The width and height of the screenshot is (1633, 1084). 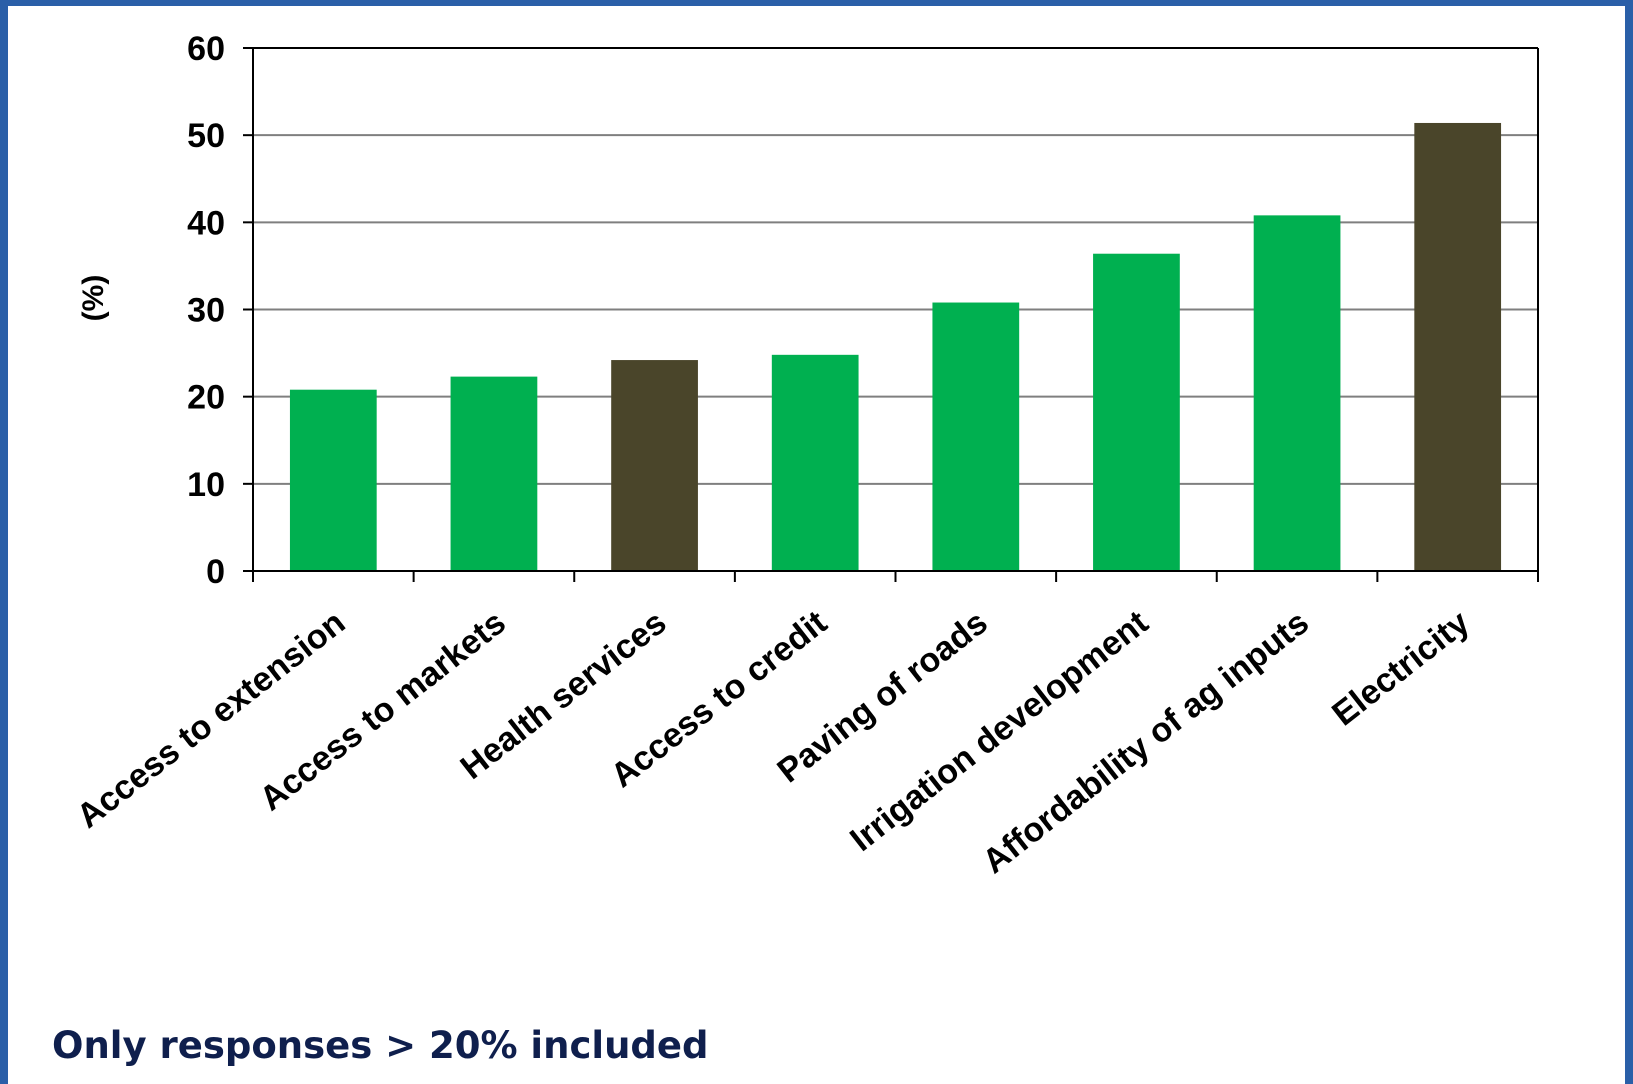 What do you see at coordinates (206, 485) in the screenshot?
I see `y-tick-label-10: 10` at bounding box center [206, 485].